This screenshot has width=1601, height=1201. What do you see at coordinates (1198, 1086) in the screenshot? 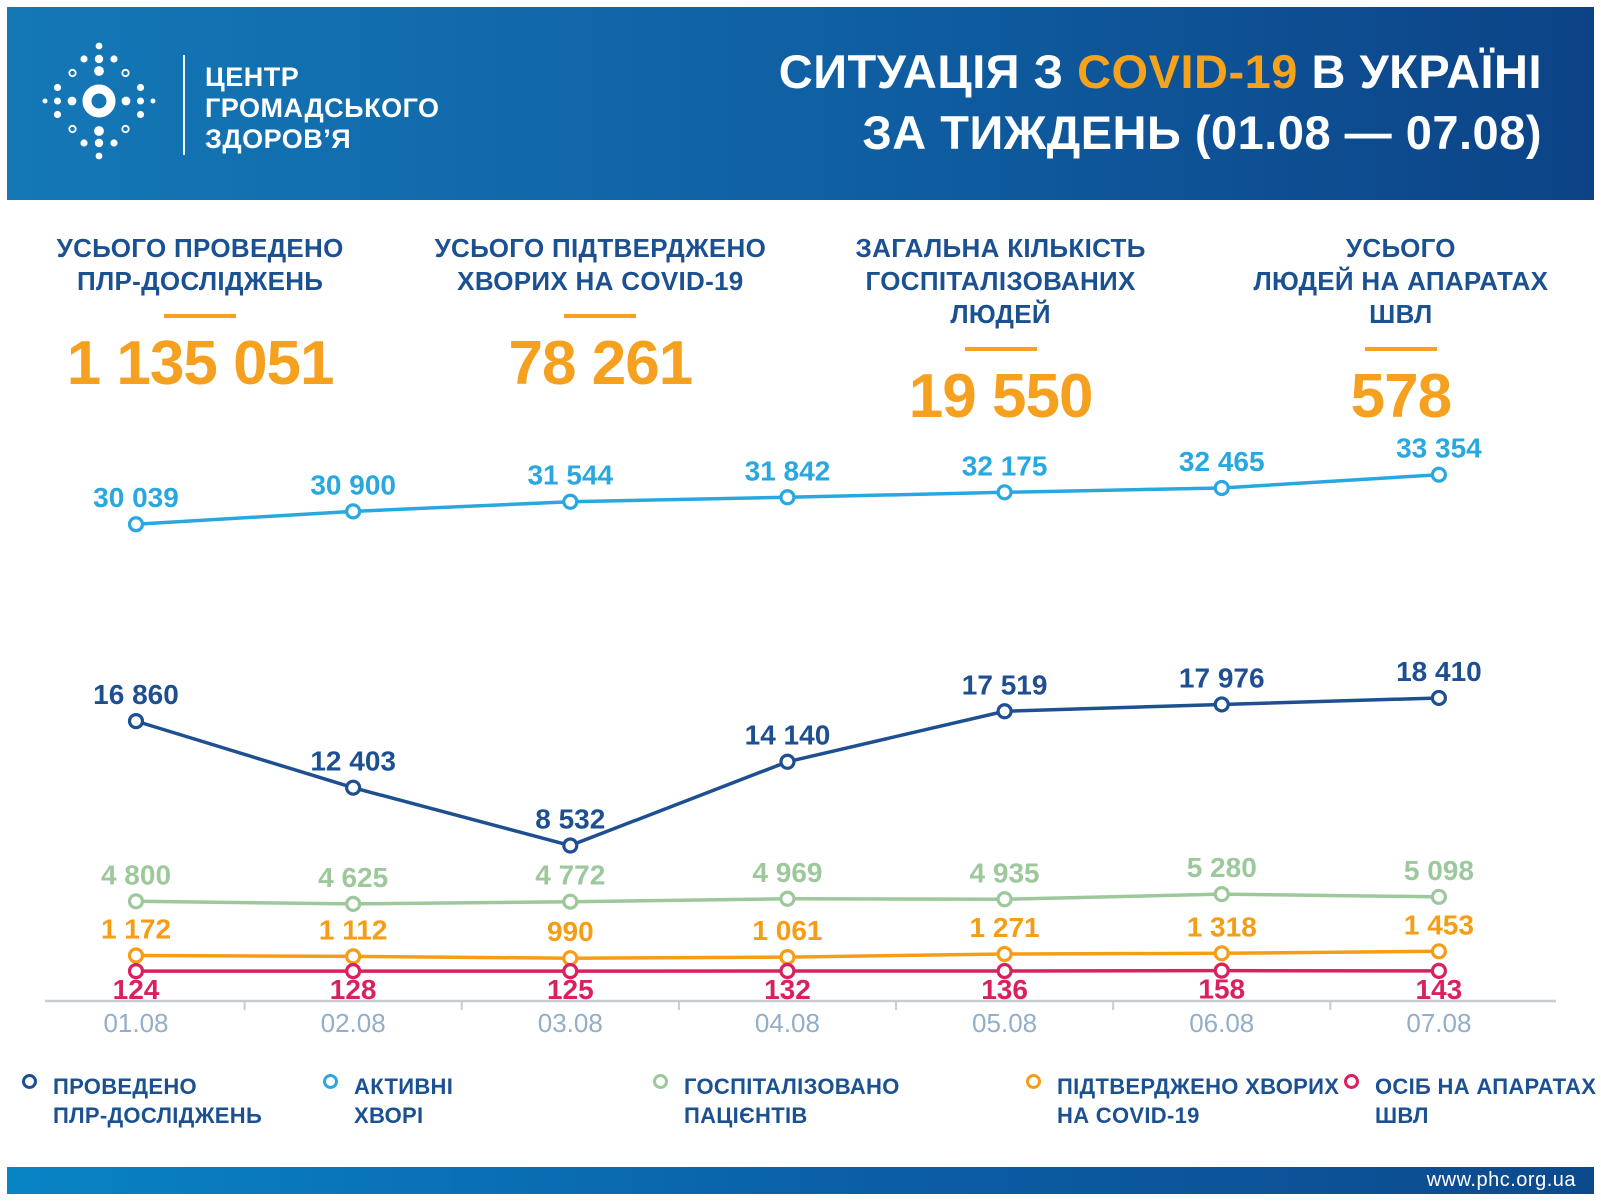
I see `legend-label-line1: ПІДТВЕРДЖЕНО ХВОРИХ` at bounding box center [1198, 1086].